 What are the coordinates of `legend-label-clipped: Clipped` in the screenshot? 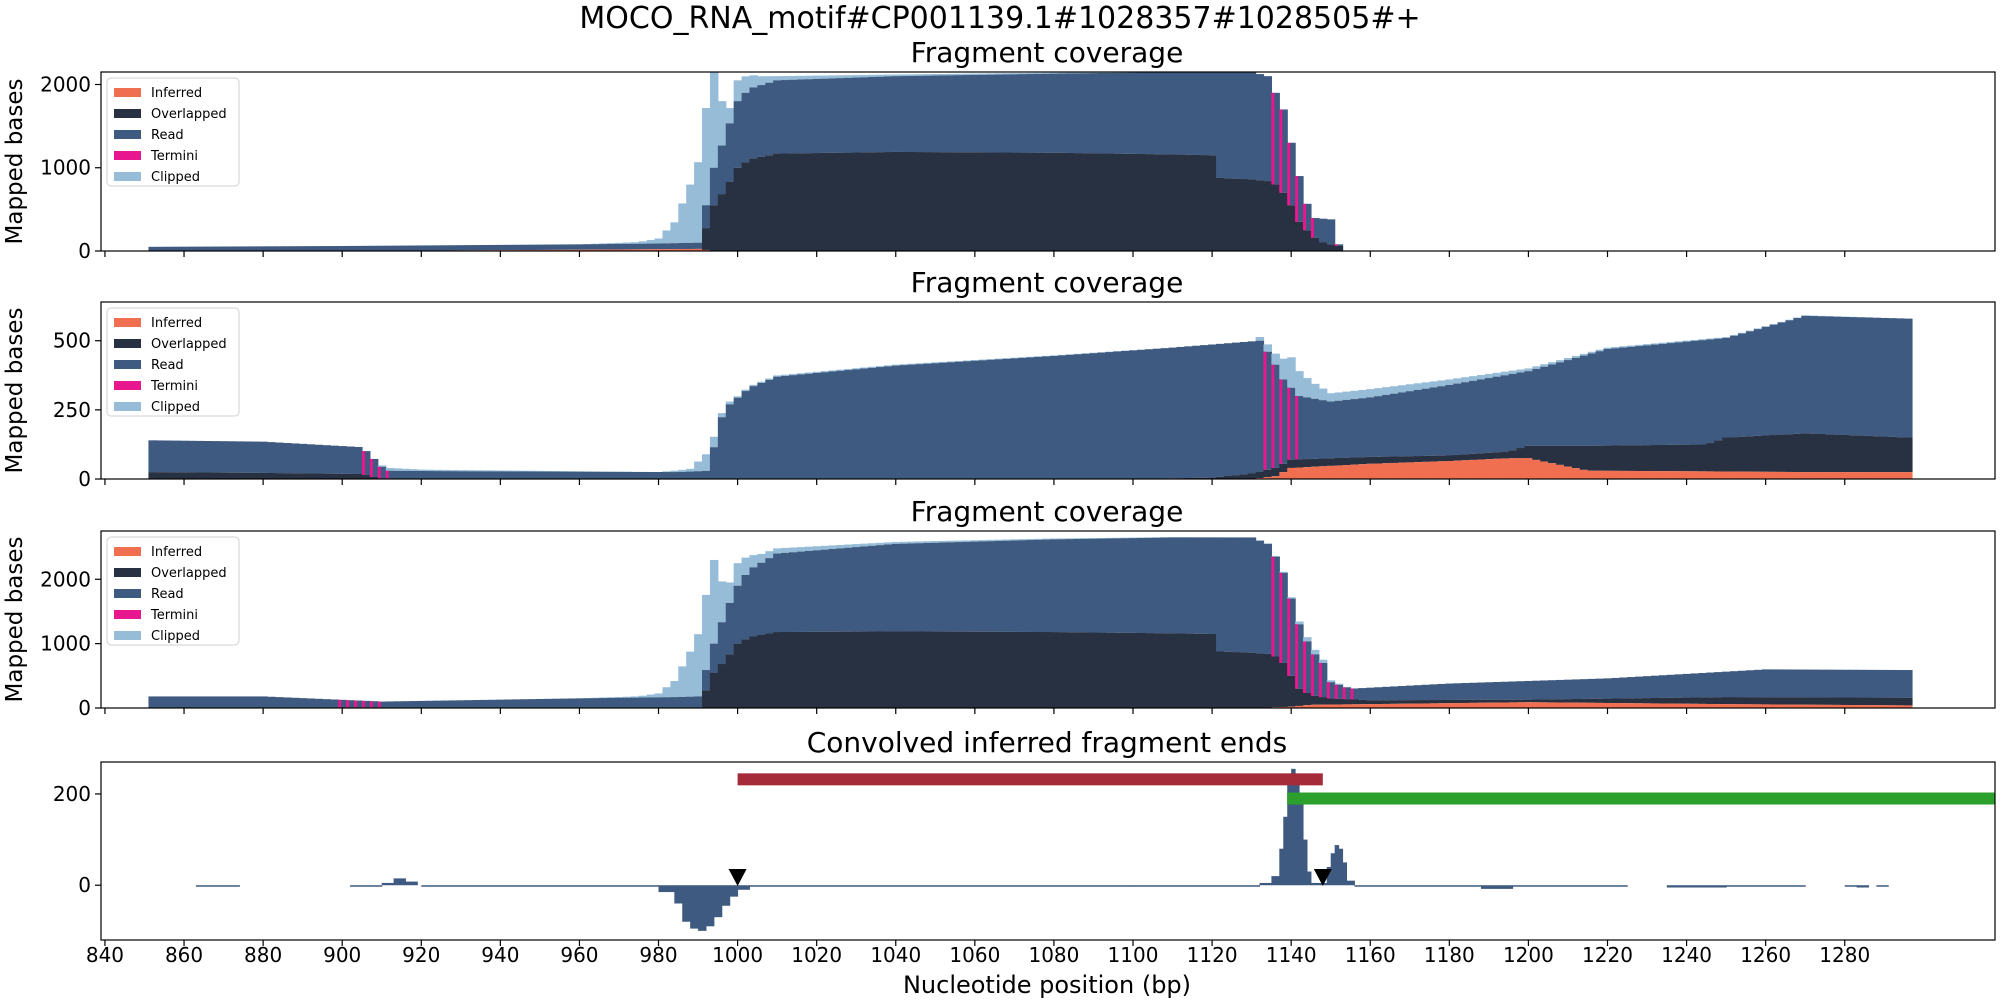 It's located at (175, 407).